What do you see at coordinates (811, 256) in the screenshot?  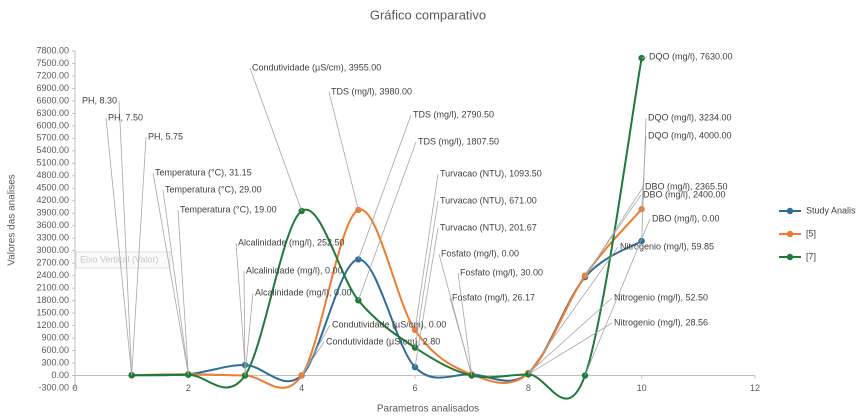 I see `legend-label: [7]` at bounding box center [811, 256].